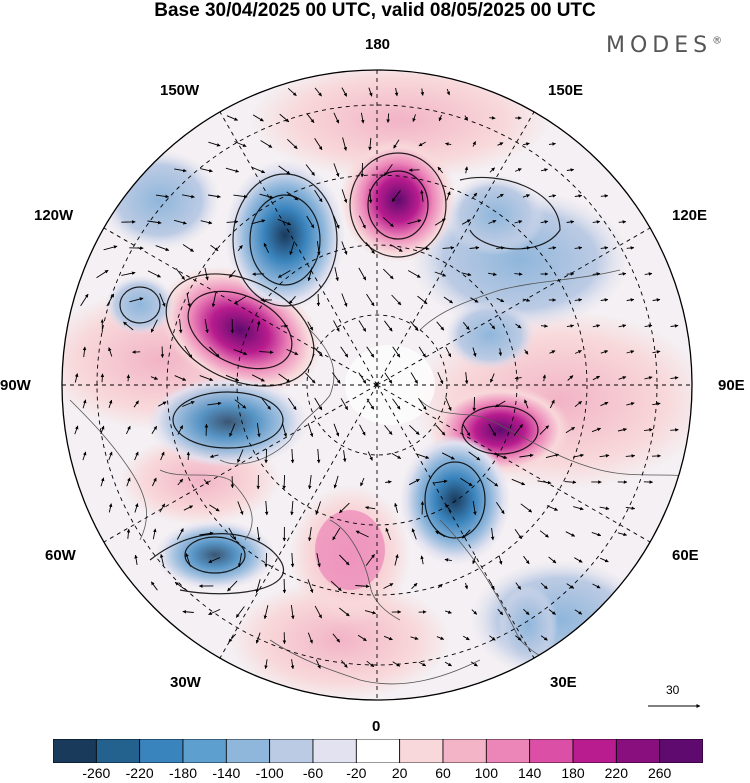  I want to click on lon-label-0: 0, so click(376, 726).